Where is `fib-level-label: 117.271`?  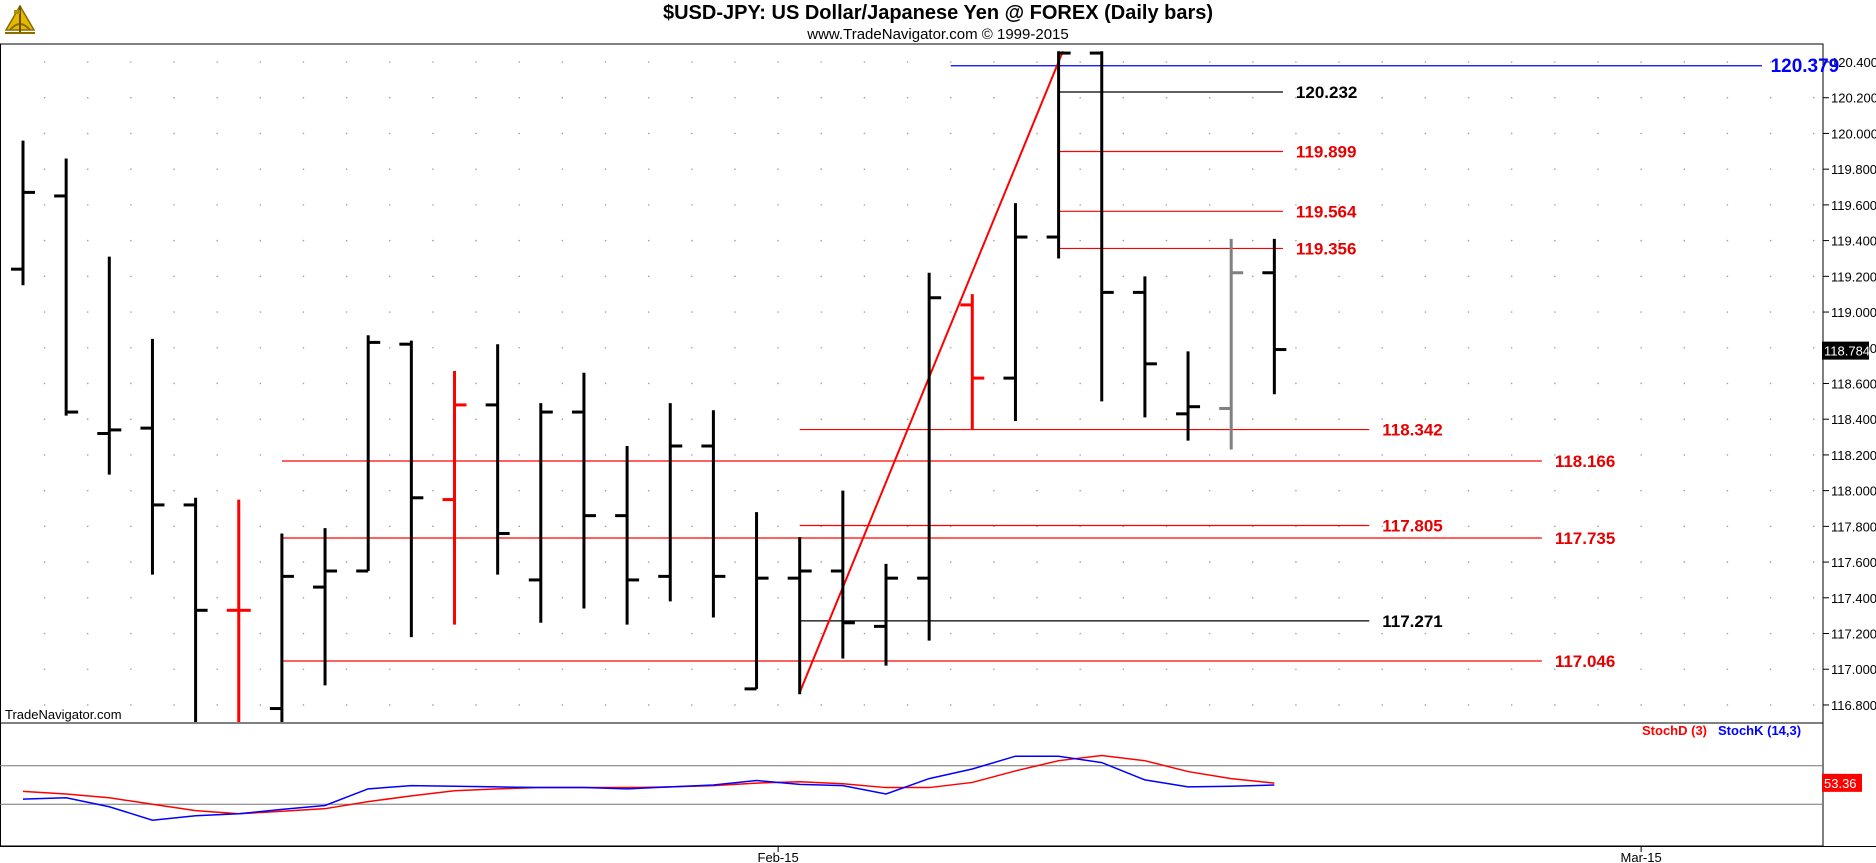
fib-level-label: 117.271 is located at coordinates (1412, 621).